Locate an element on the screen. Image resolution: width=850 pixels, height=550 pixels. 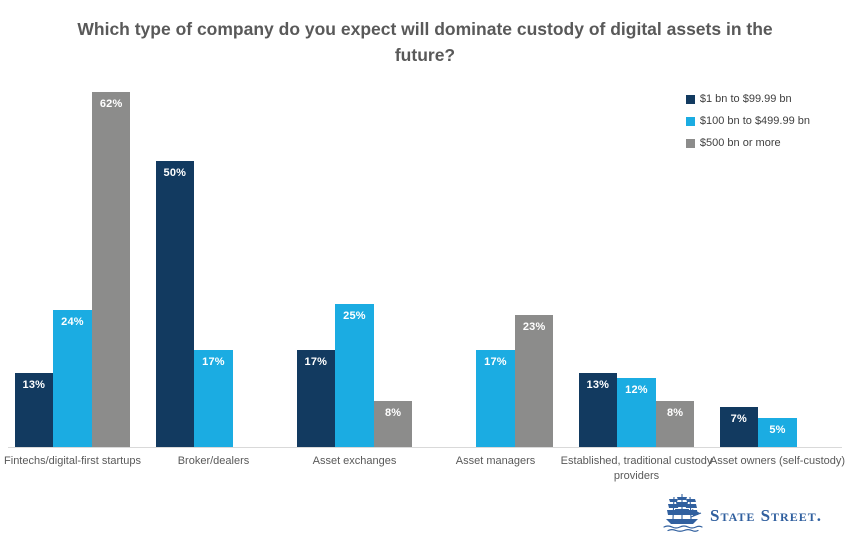
bar-group: 50% 17% is located at coordinates (213, 266).